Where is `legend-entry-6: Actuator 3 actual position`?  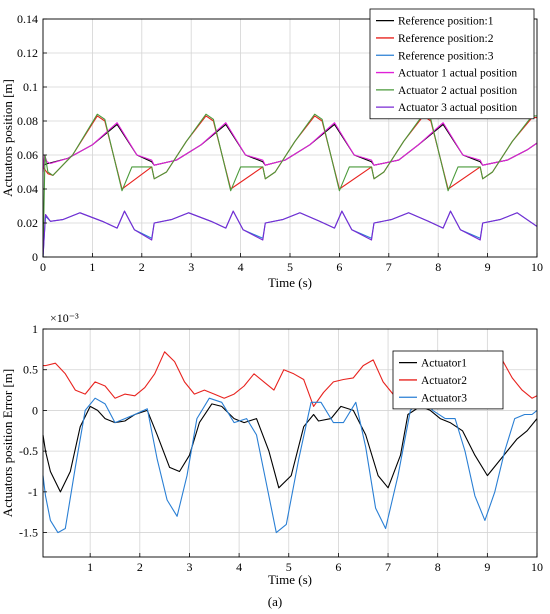
legend-entry-6: Actuator 3 actual position is located at coordinates (457, 108).